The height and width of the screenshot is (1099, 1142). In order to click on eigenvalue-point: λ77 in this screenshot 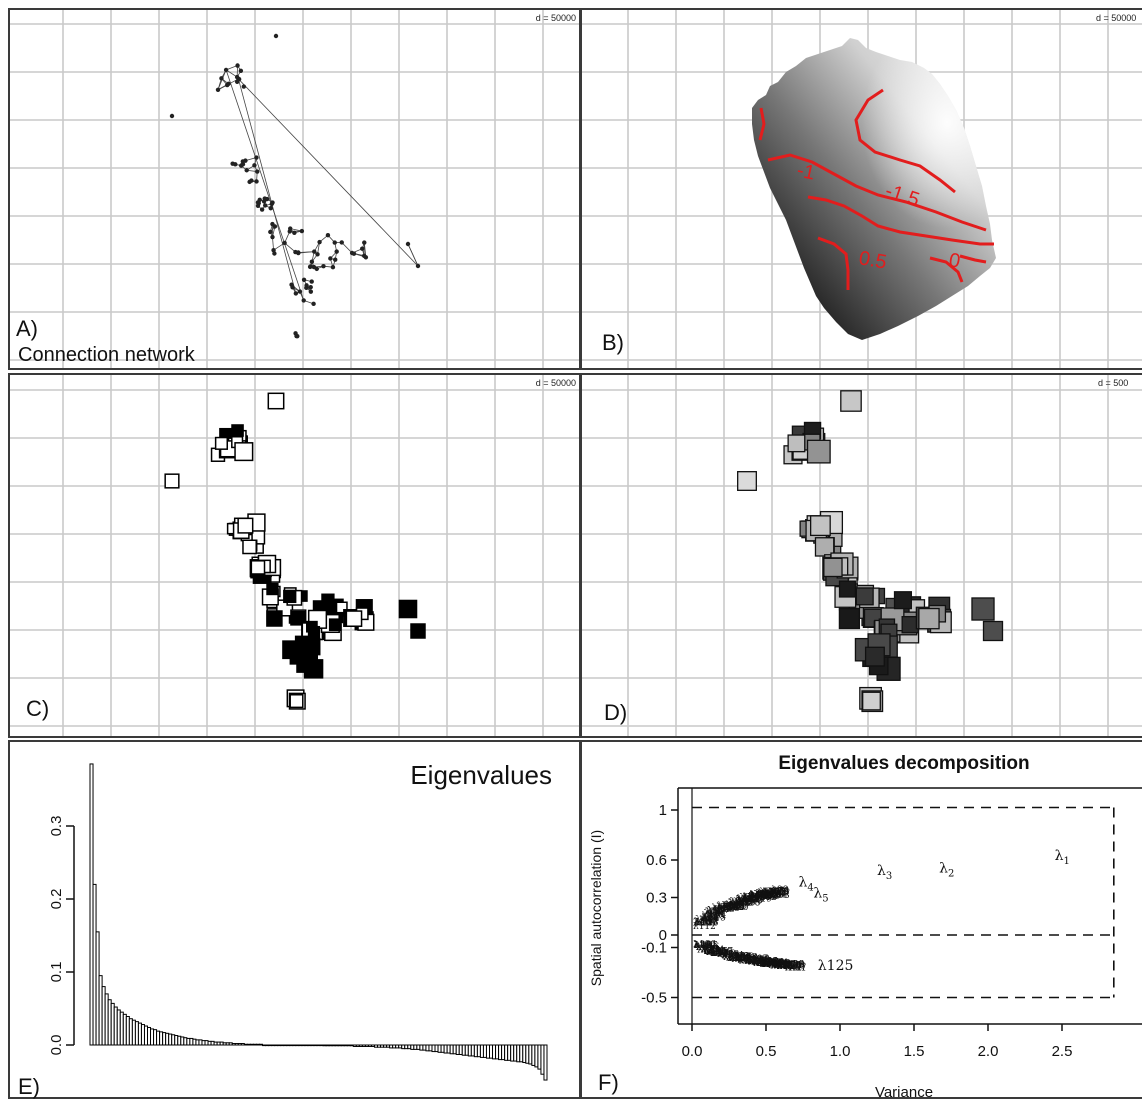, I will do `click(757, 898)`.